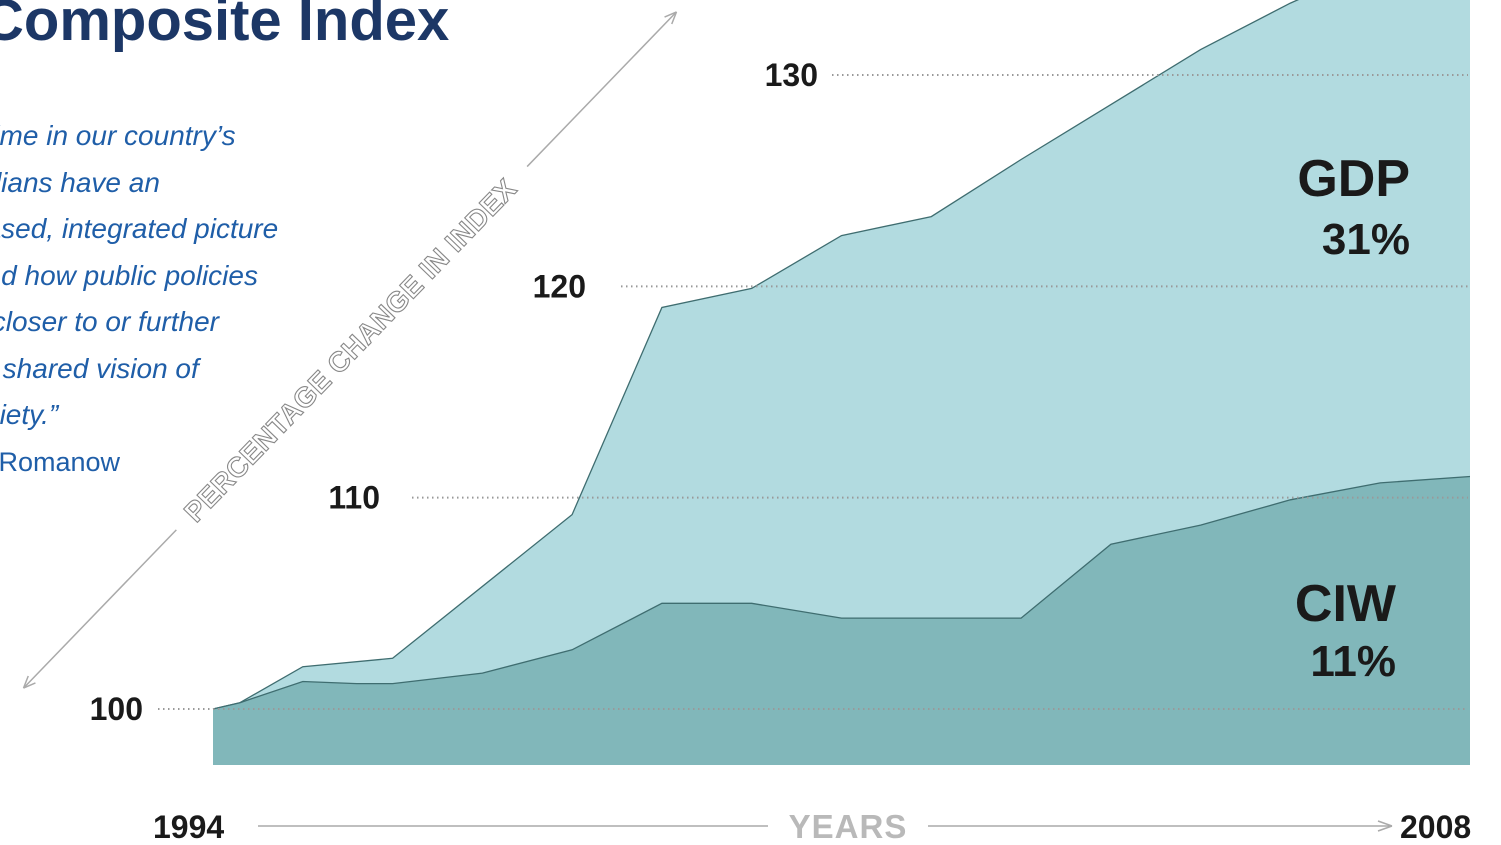  What do you see at coordinates (1385, 826) in the screenshot?
I see `x-axis-arrowhead` at bounding box center [1385, 826].